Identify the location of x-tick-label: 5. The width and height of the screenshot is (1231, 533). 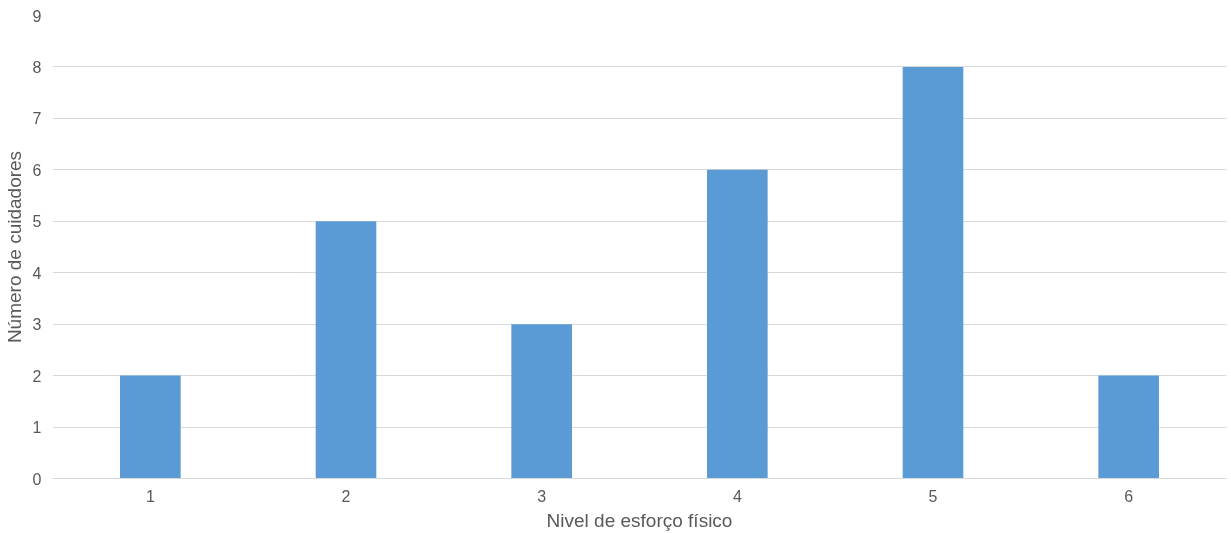
(933, 496).